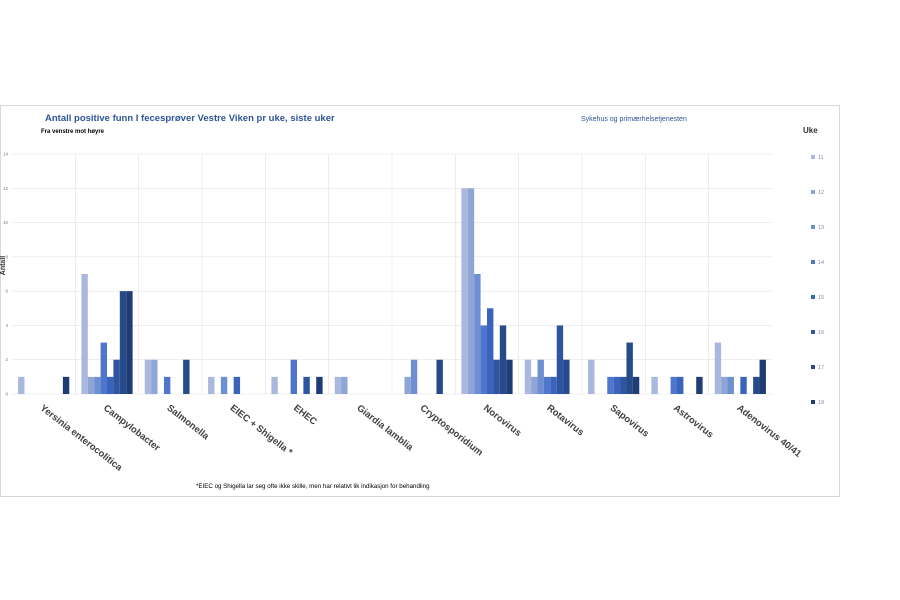 The width and height of the screenshot is (900, 600). What do you see at coordinates (131, 428) in the screenshot?
I see `x-tick-label: Campylobacter` at bounding box center [131, 428].